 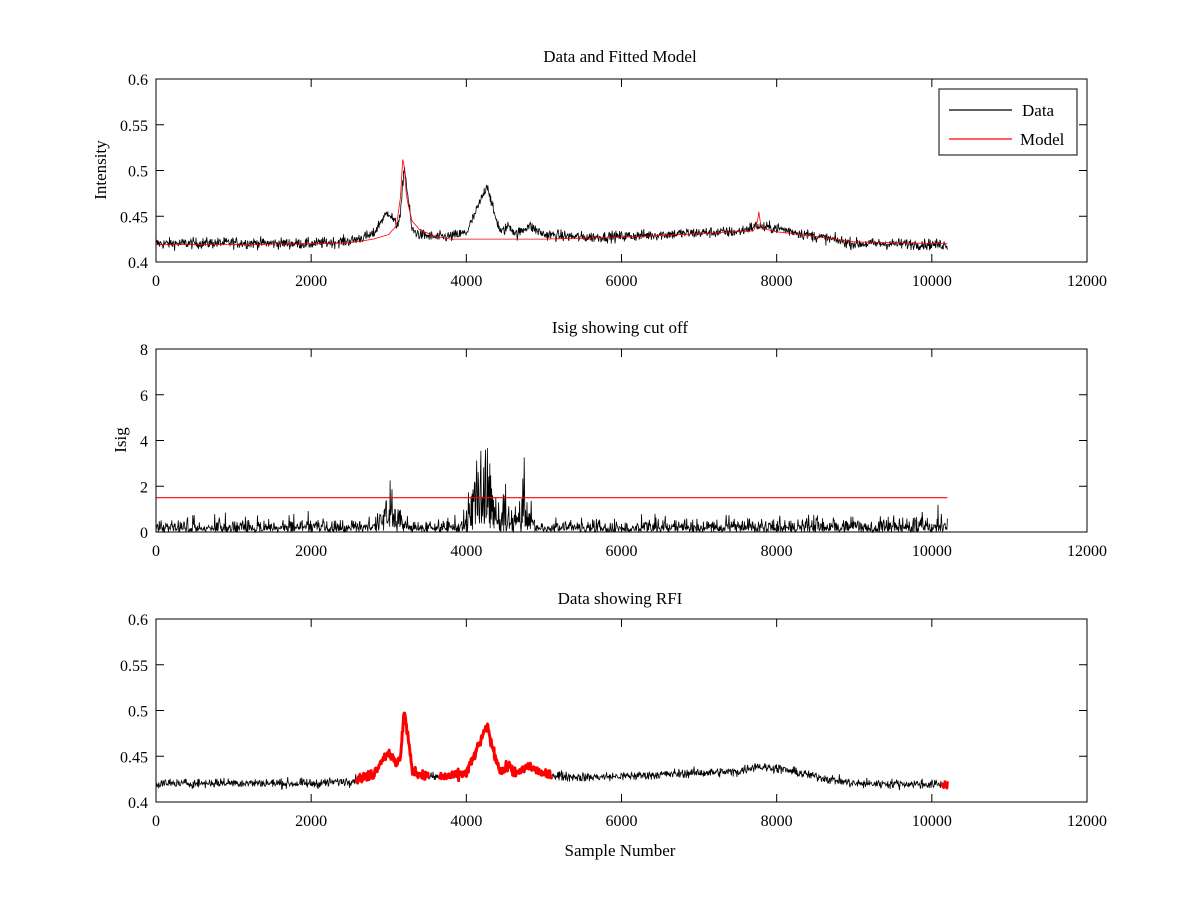 I want to click on panel1-series, so click(x=551, y=205).